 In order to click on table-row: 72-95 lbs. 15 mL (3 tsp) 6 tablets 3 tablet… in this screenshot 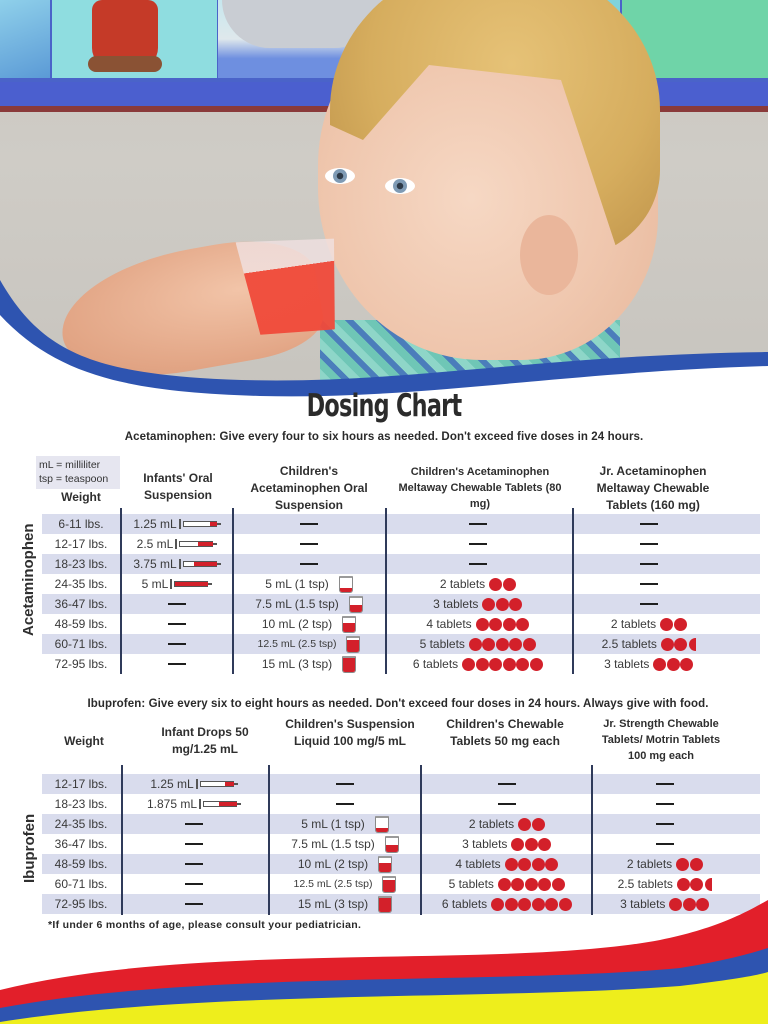, I will do `click(401, 664)`.